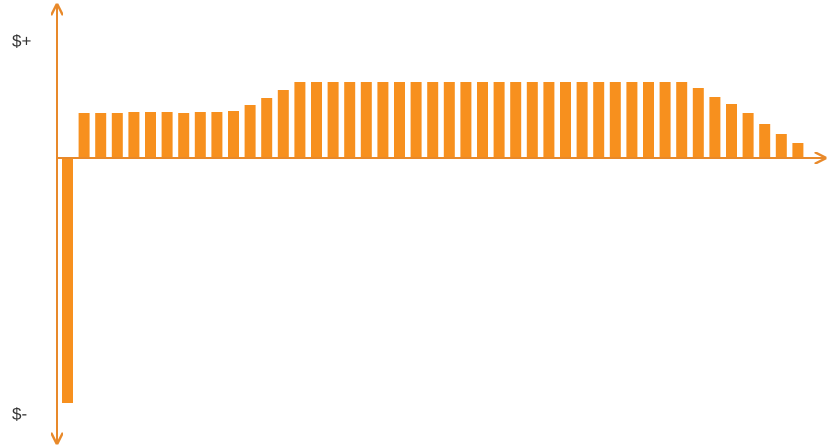 The width and height of the screenshot is (827, 447). What do you see at coordinates (19, 413) in the screenshot?
I see `y-tick-label: $-` at bounding box center [19, 413].